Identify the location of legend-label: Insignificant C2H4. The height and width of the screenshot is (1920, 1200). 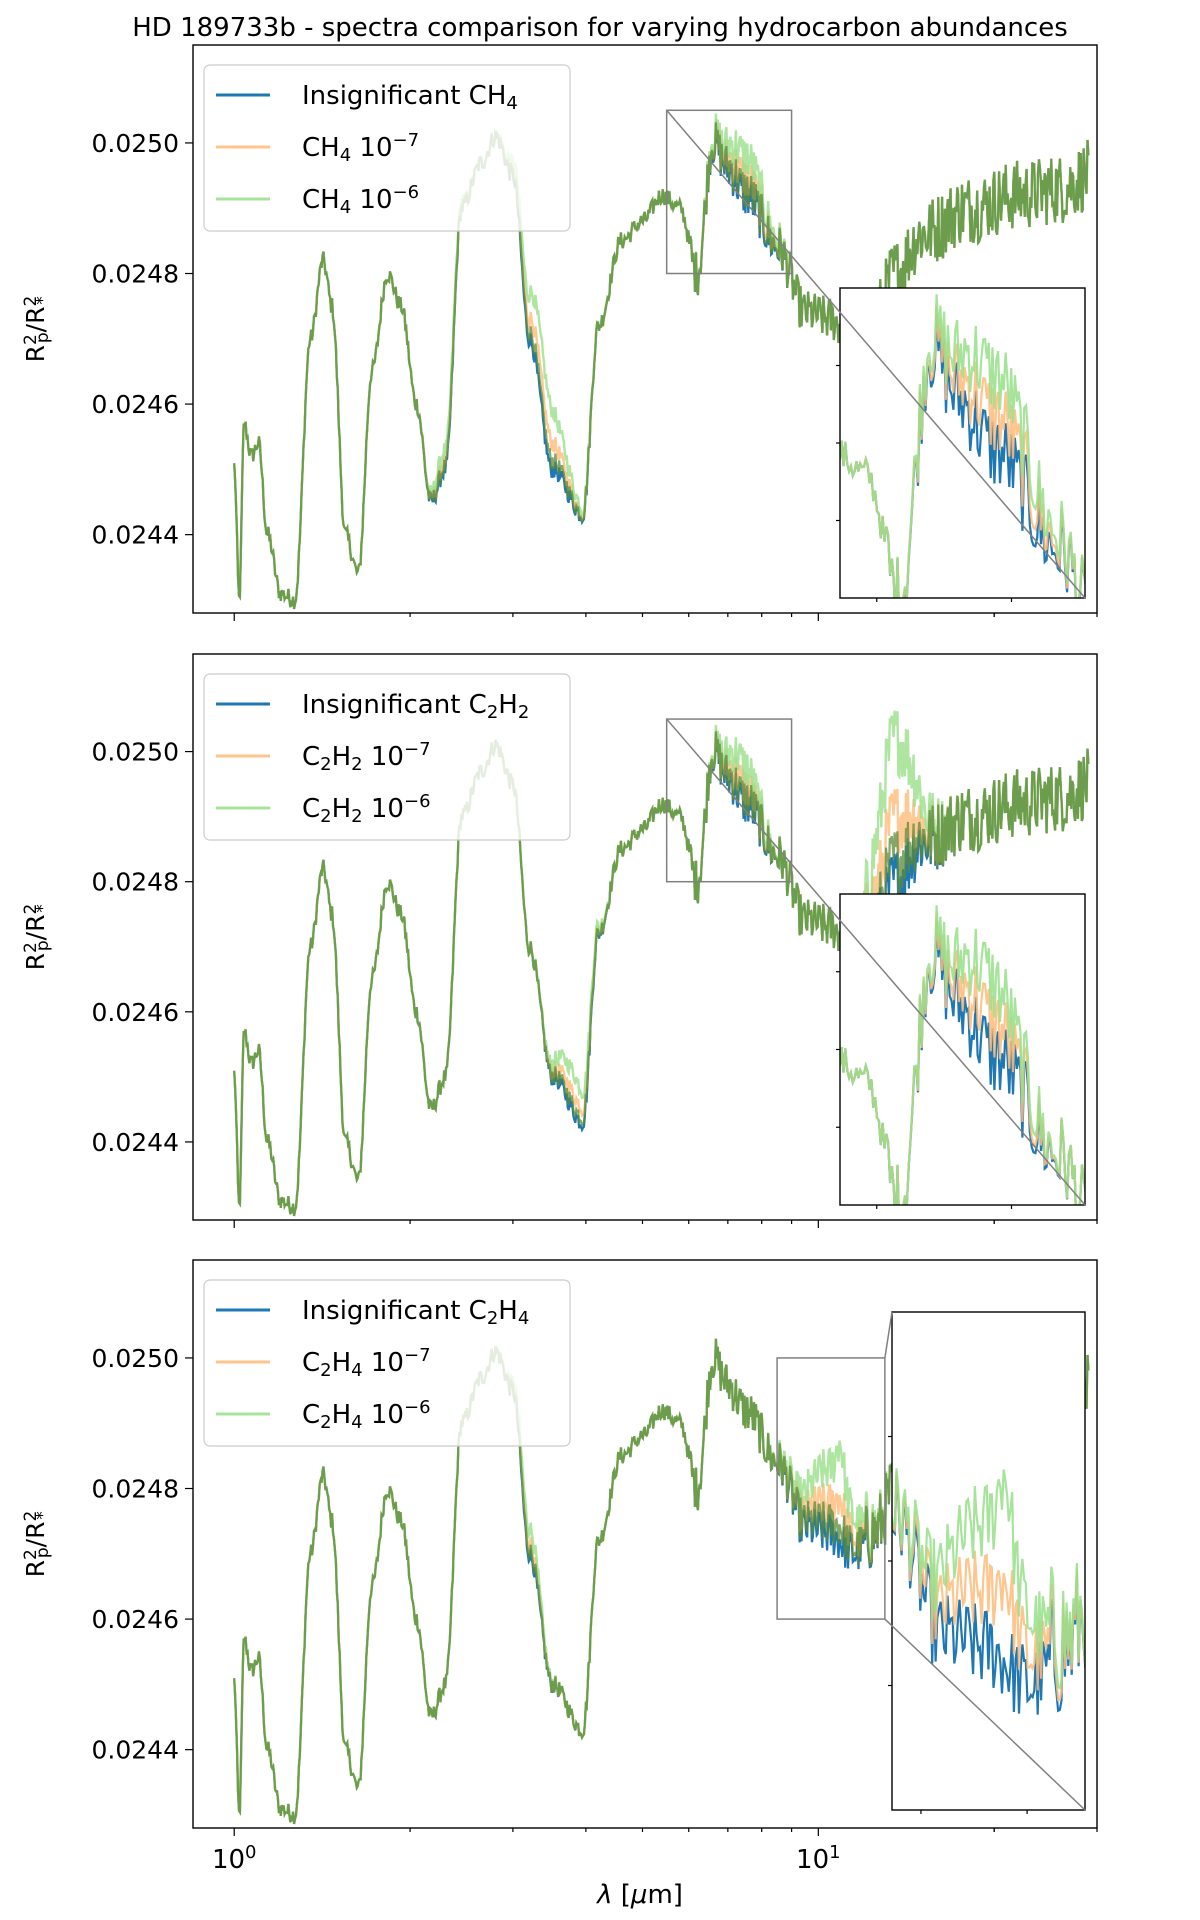
(415, 1312).